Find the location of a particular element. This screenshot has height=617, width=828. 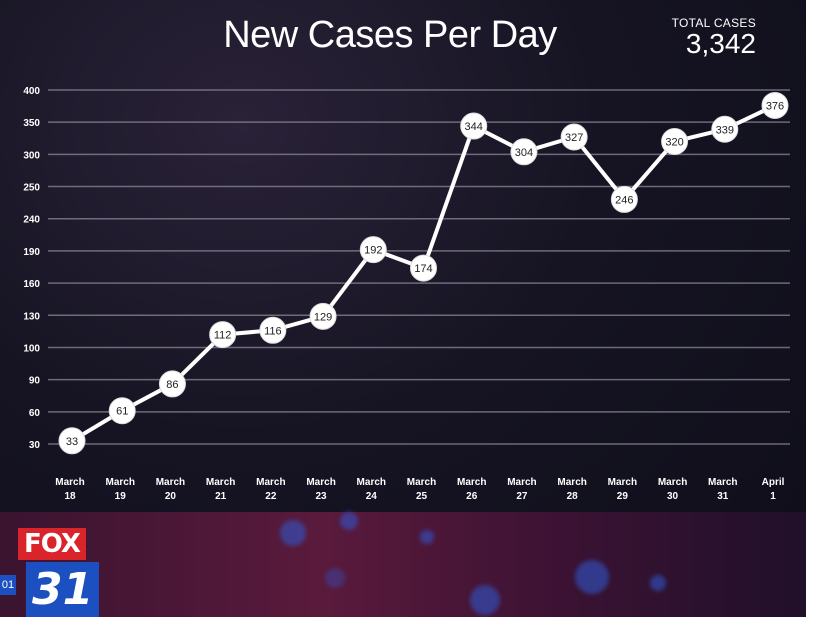

x-tick-label: 26 is located at coordinates (472, 496).